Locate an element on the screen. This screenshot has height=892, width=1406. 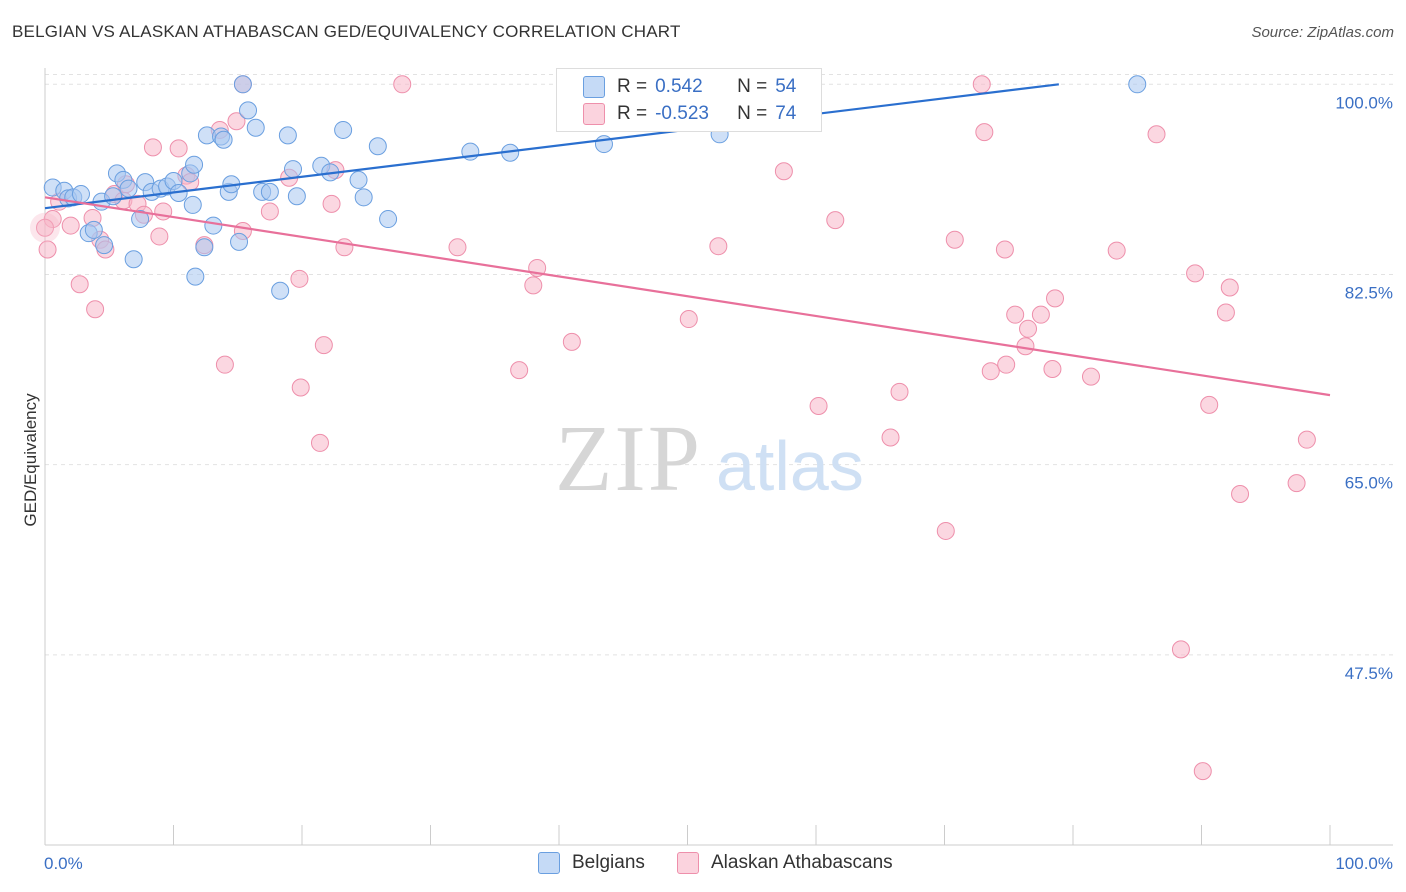
y-axis-label: GED/Equivalency is located at coordinates (30, 460).